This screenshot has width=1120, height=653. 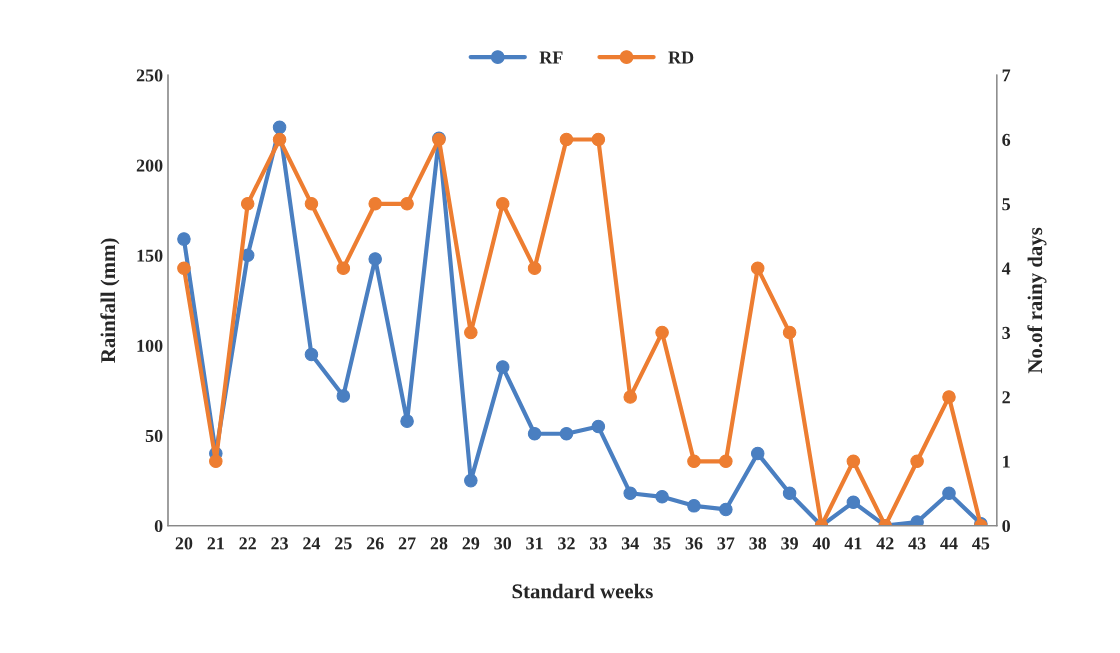 I want to click on x-tick-label: 22, so click(x=247, y=543).